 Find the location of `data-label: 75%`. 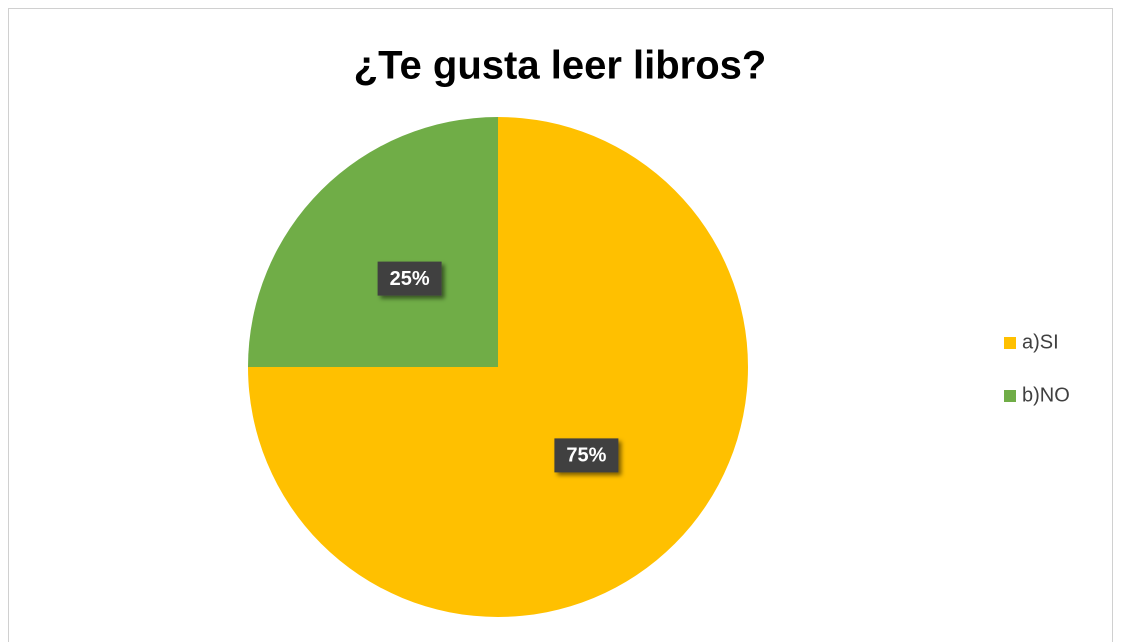

data-label: 75% is located at coordinates (586, 456).